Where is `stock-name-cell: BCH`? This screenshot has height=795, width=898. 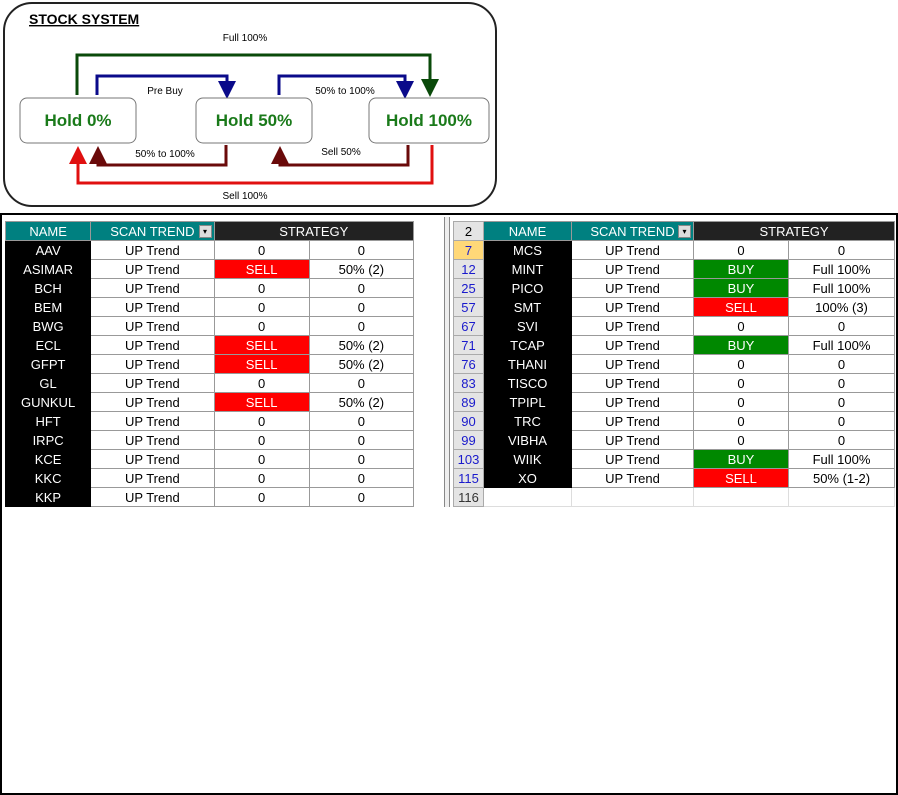 stock-name-cell: BCH is located at coordinates (48, 288).